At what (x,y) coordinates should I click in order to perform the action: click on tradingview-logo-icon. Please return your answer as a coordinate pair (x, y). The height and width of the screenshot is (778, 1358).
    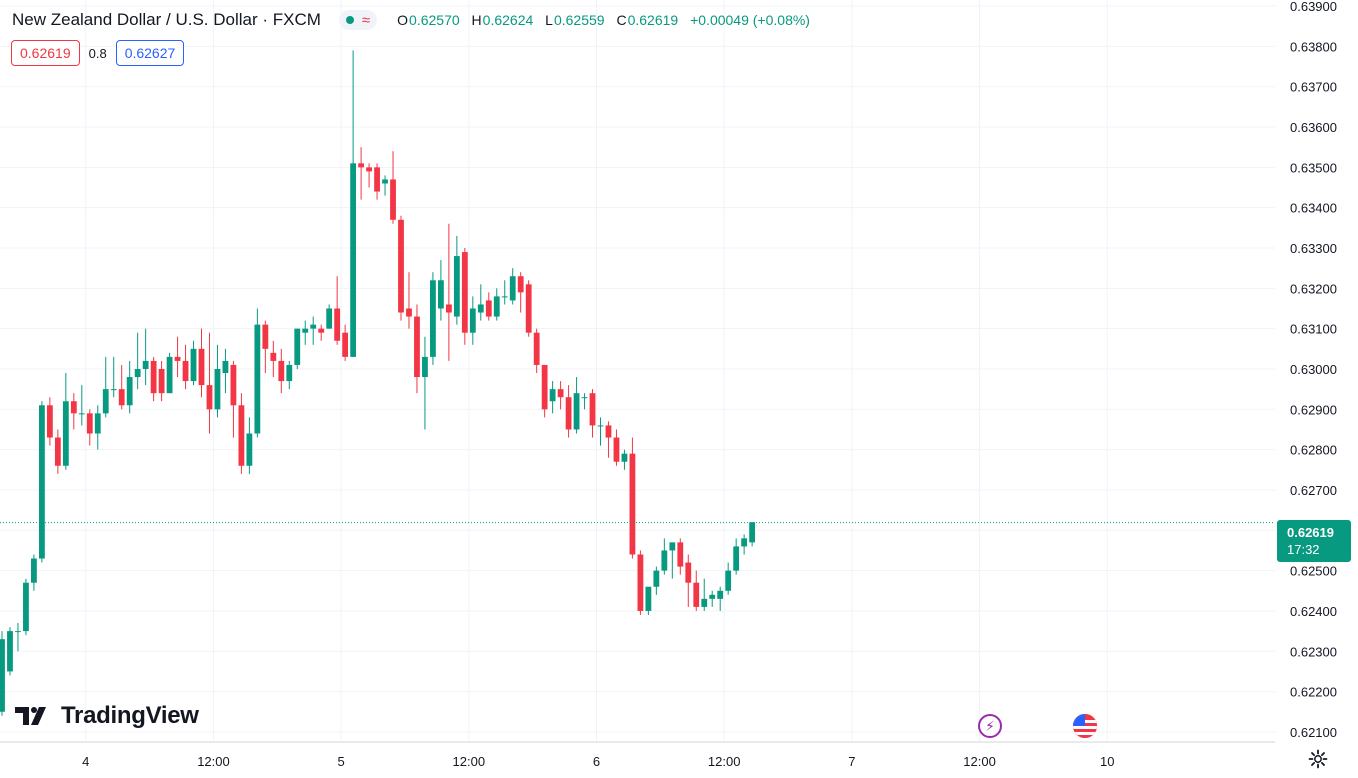
    Looking at the image, I should click on (30, 716).